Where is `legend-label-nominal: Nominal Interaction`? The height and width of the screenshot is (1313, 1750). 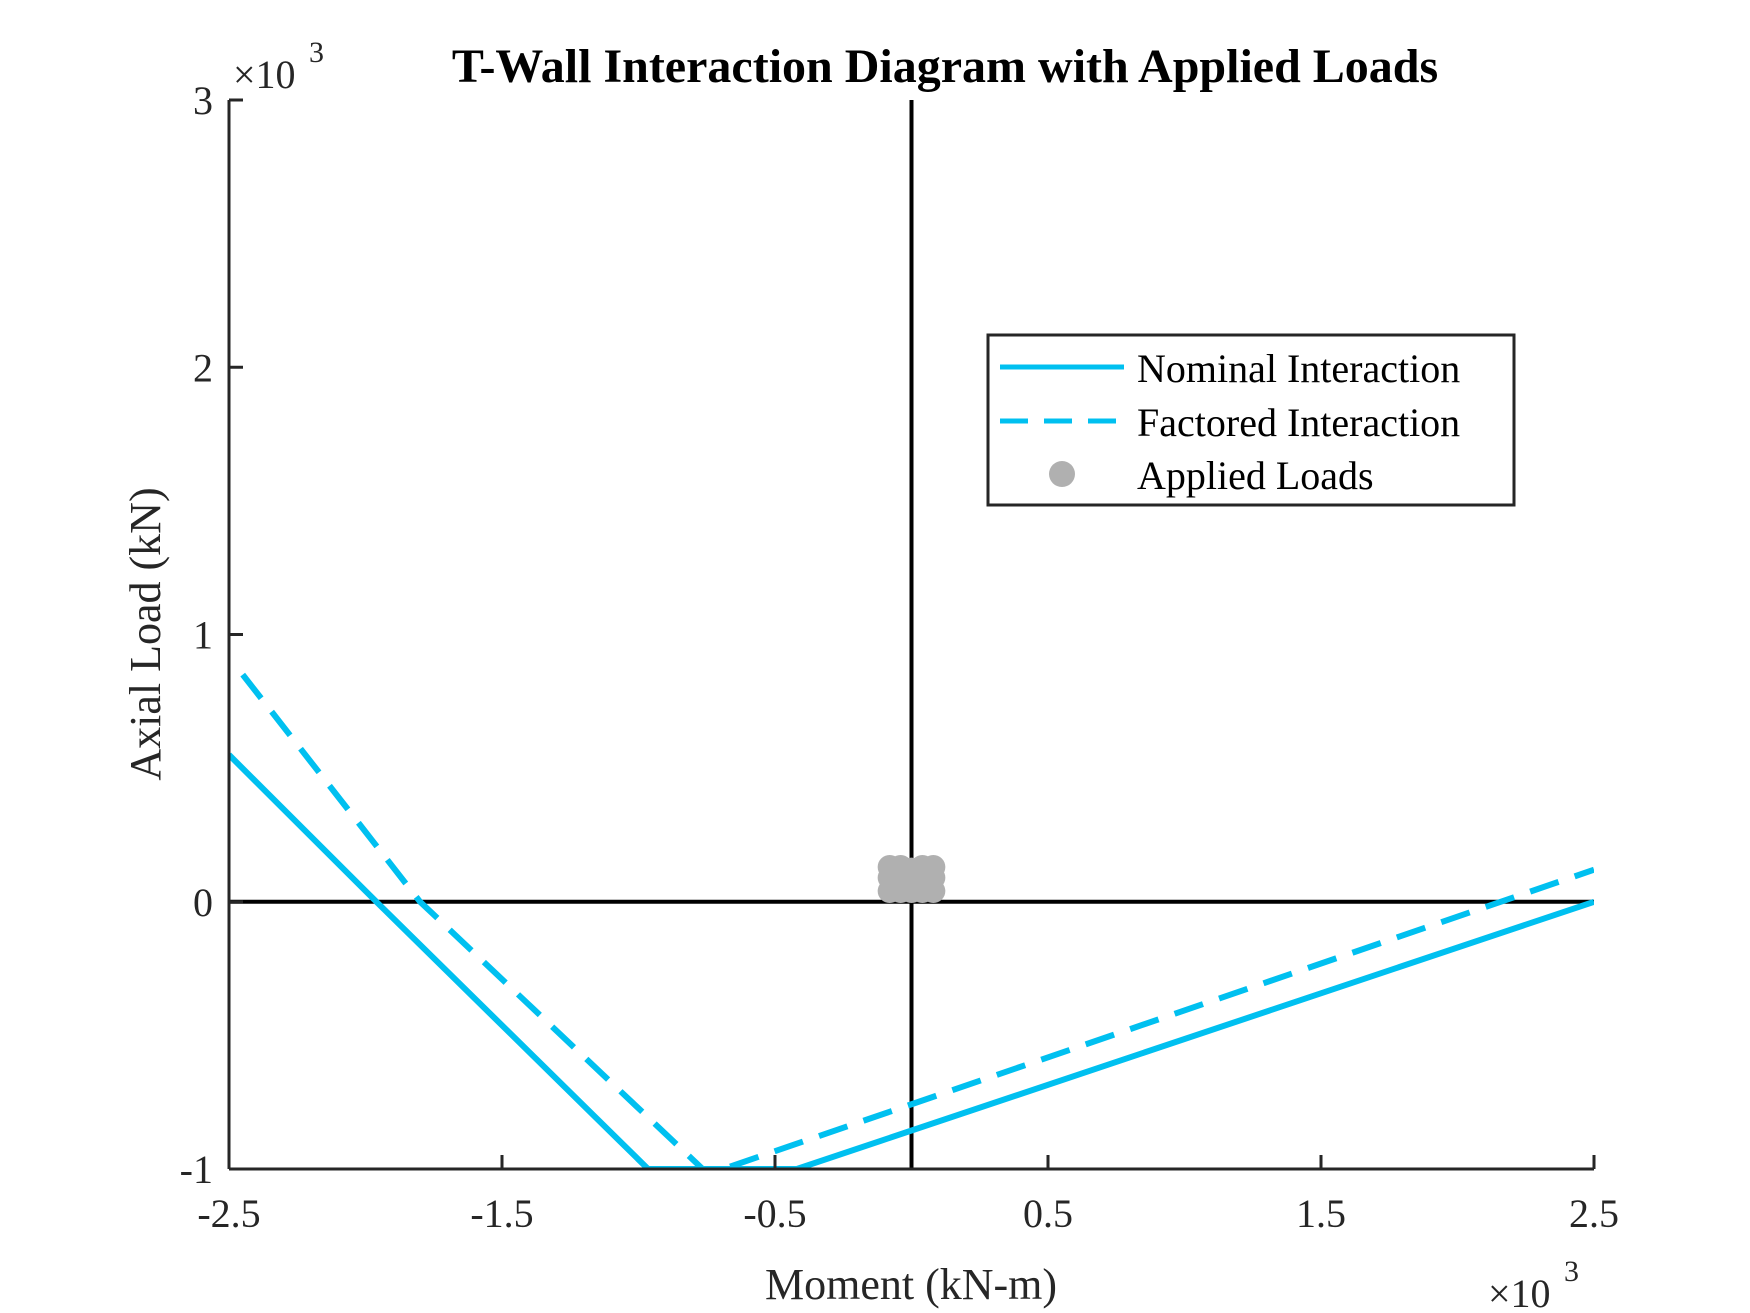
legend-label-nominal: Nominal Interaction is located at coordinates (1298, 368).